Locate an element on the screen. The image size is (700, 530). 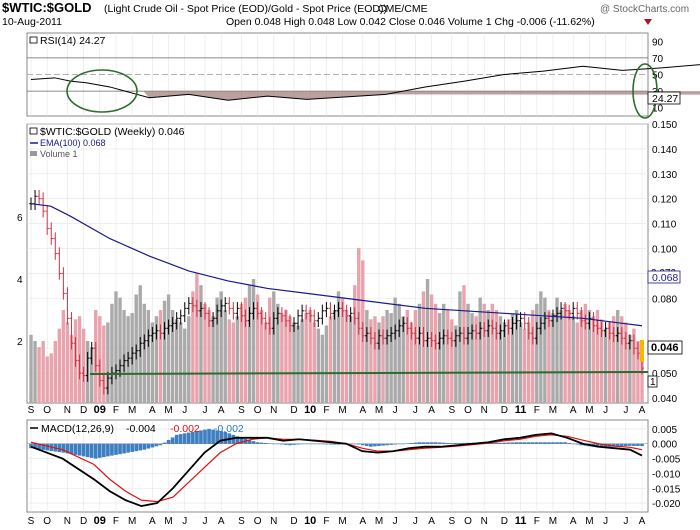
x-tick-label: A is located at coordinates (221, 410).